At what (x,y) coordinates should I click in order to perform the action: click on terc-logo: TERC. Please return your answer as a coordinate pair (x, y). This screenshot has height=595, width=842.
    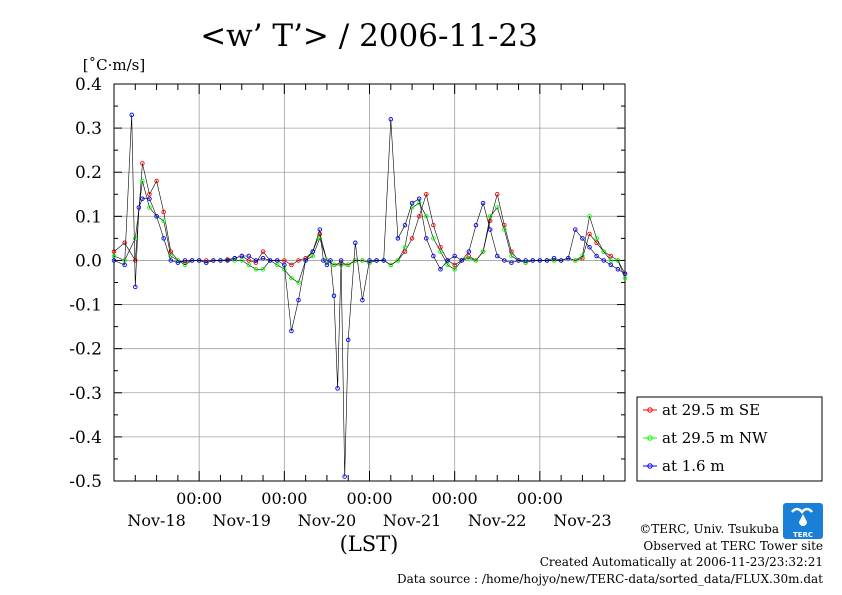
    Looking at the image, I should click on (803, 521).